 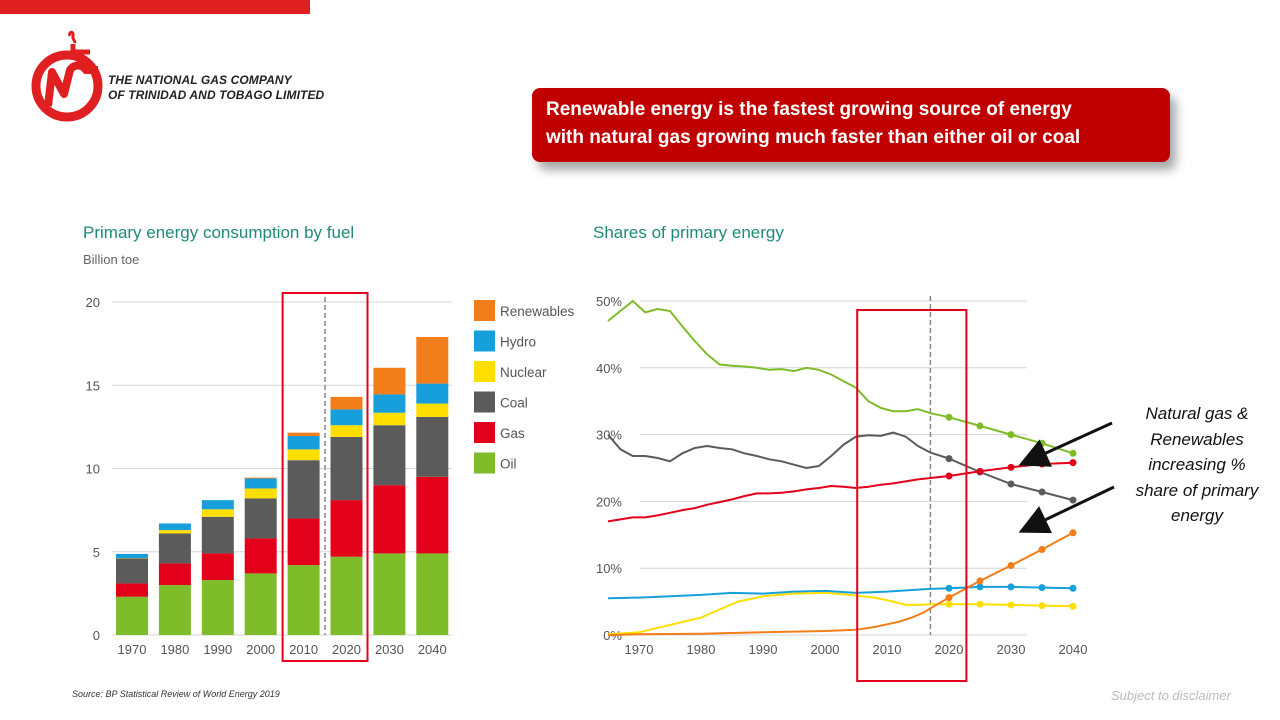 I want to click on x-tick-label: 2010, so click(x=303, y=649).